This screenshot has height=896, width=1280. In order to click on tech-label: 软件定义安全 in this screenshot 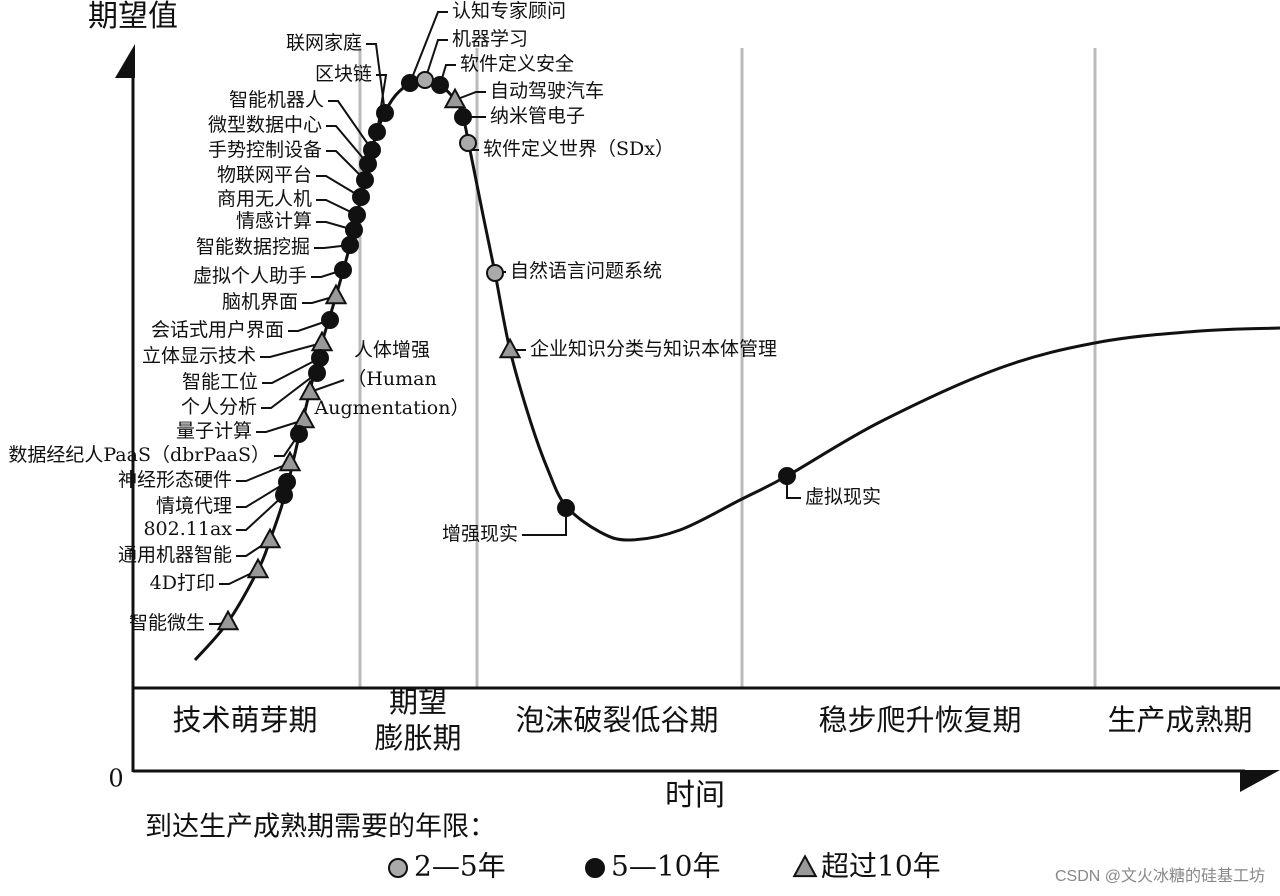, I will do `click(517, 64)`.